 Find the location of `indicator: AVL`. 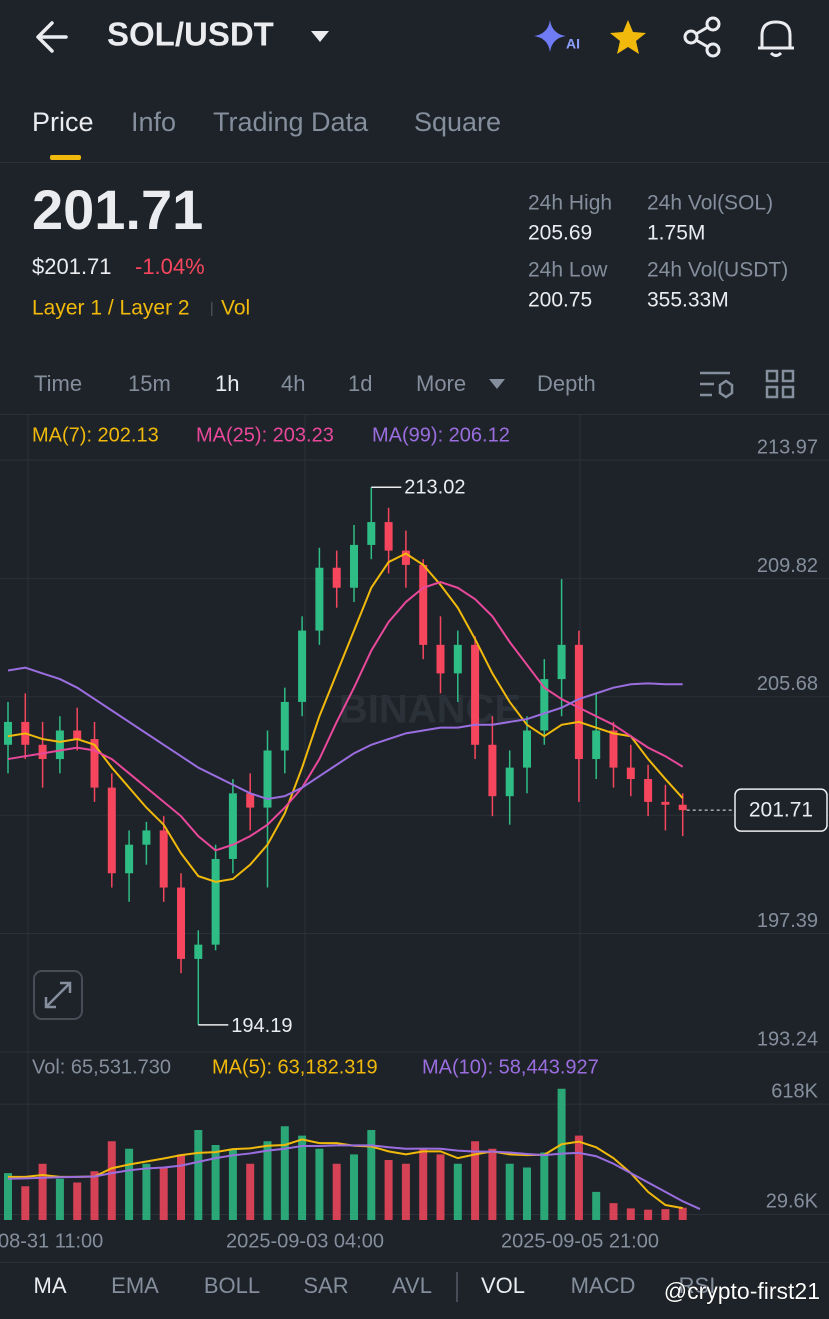

indicator: AVL is located at coordinates (412, 1285).